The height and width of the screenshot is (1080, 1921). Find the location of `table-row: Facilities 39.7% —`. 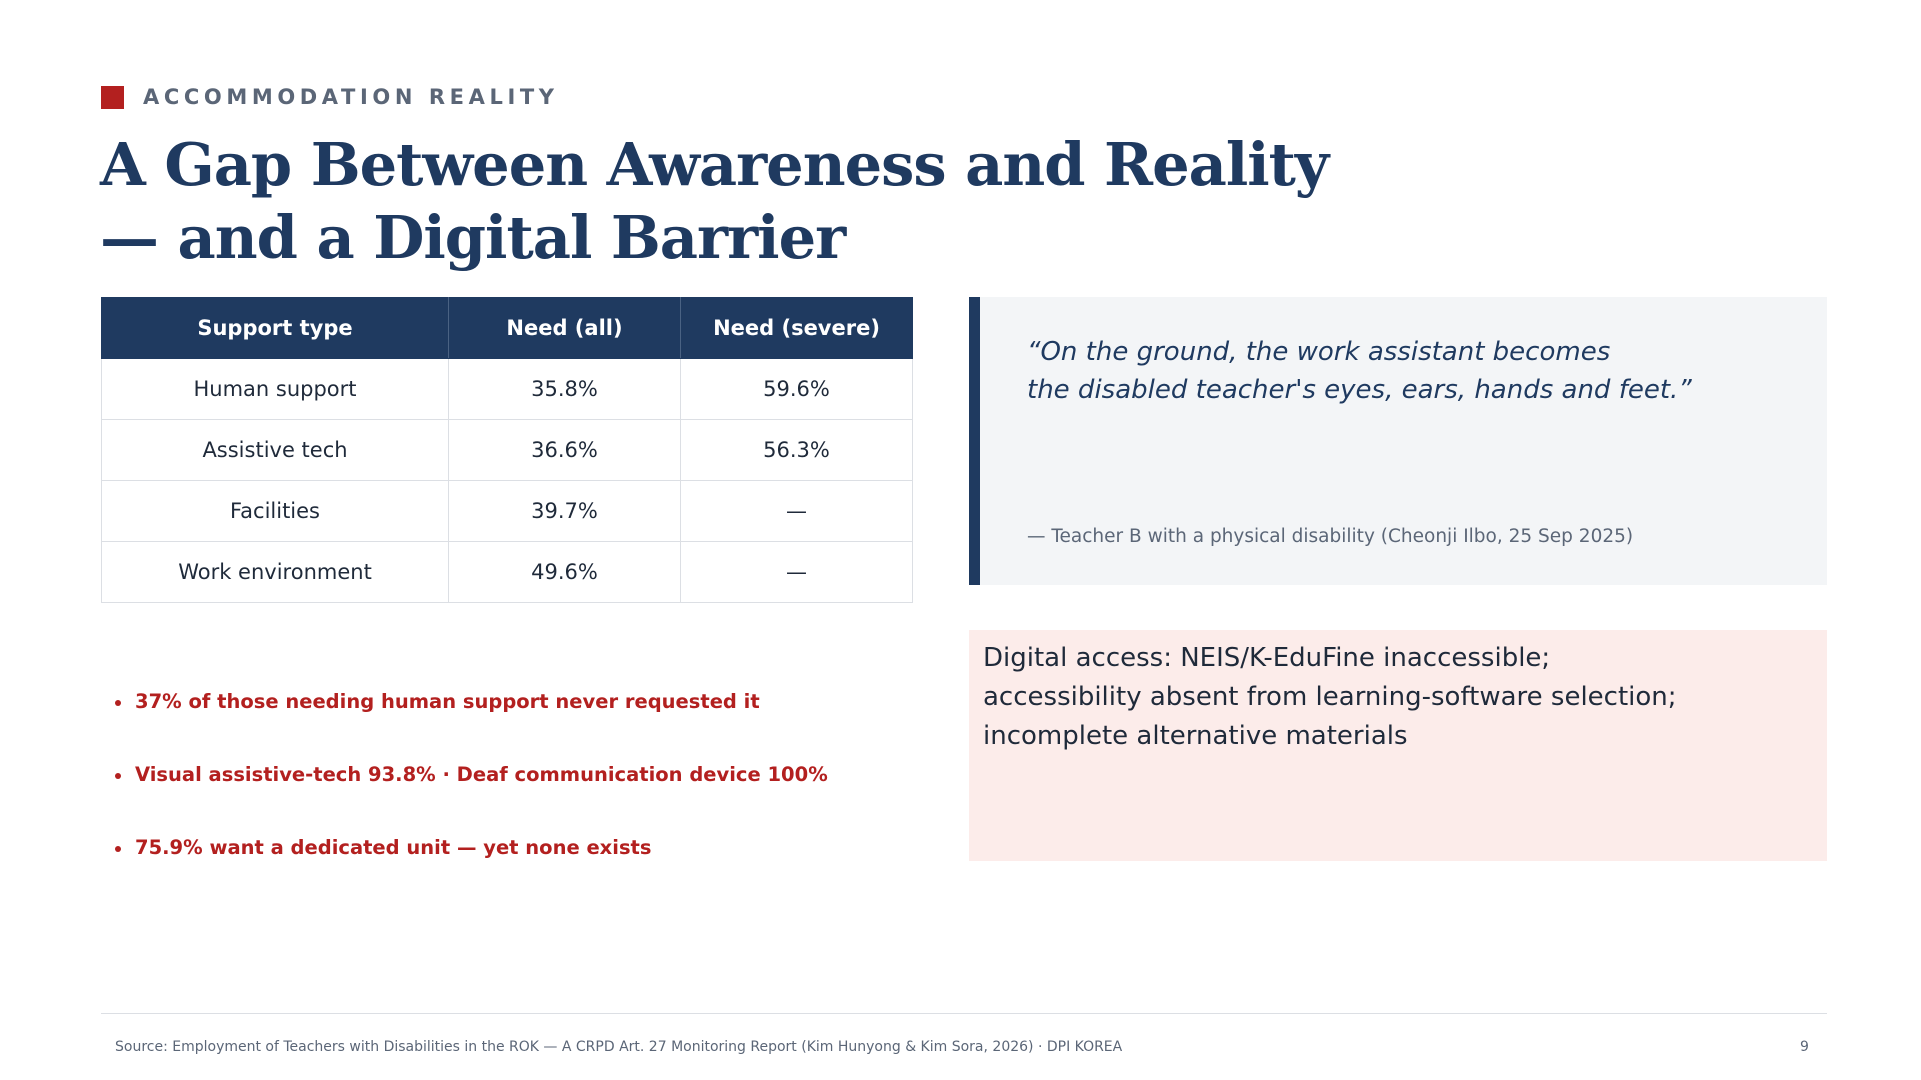

table-row: Facilities 39.7% — is located at coordinates (507, 511).